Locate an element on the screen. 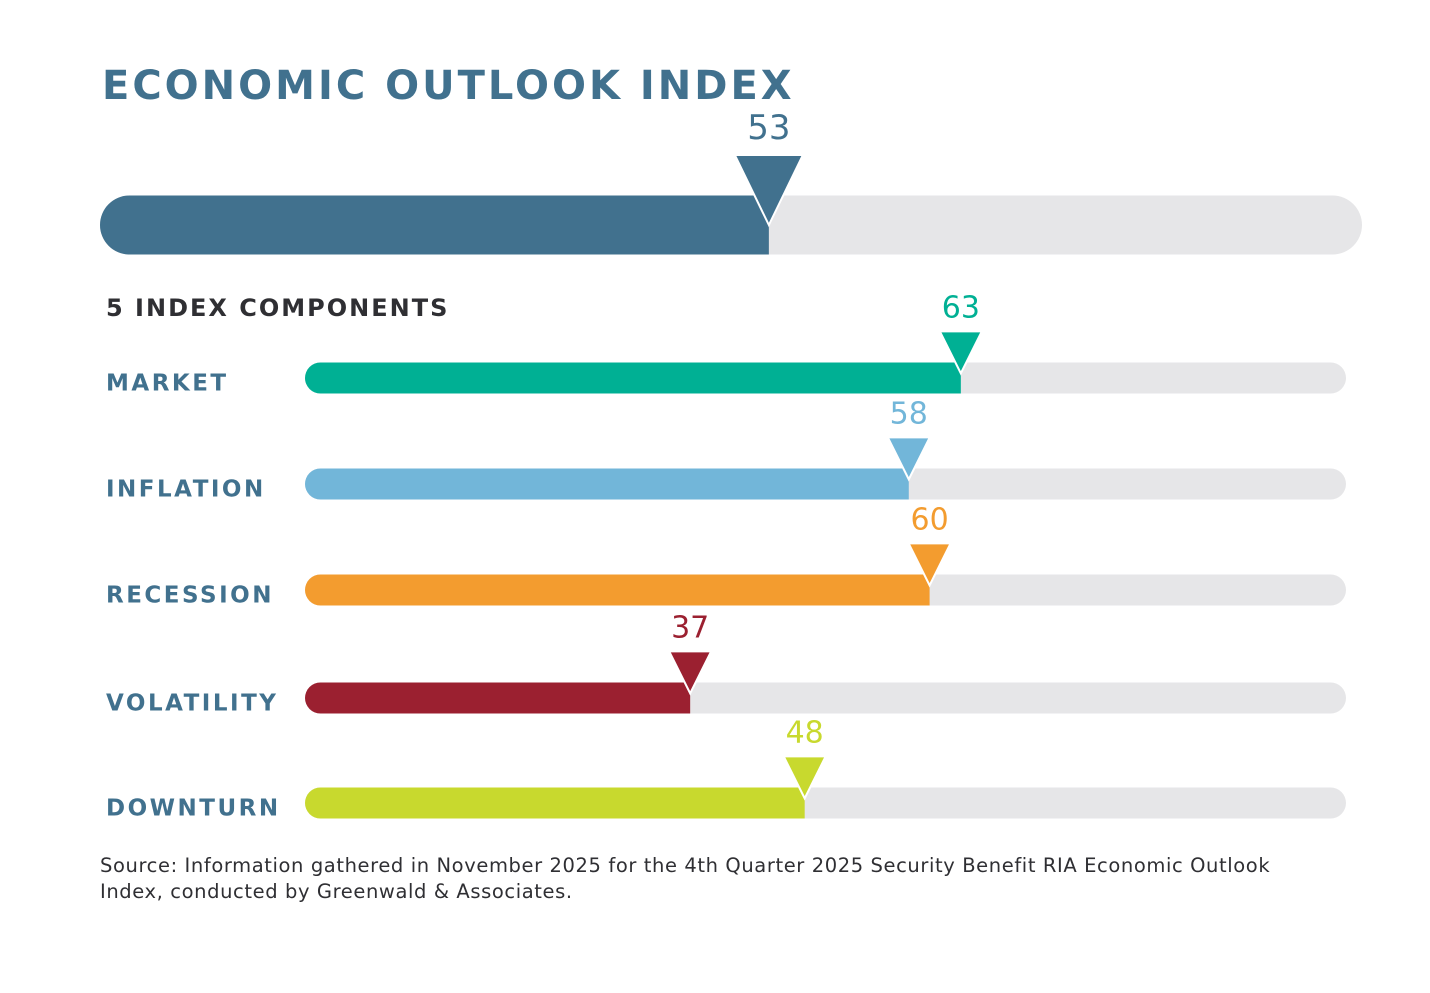  category-label: VOLATILITY is located at coordinates (192, 704).